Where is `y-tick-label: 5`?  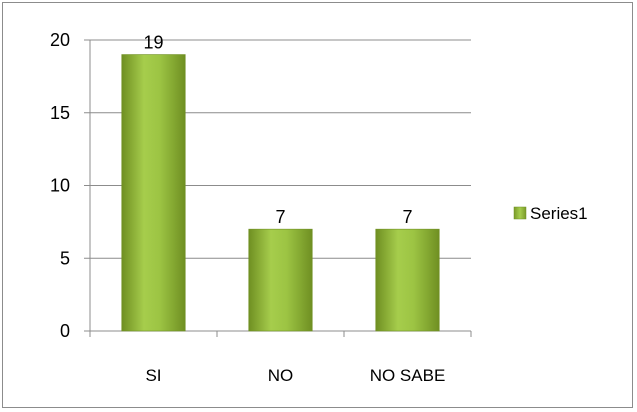 y-tick-label: 5 is located at coordinates (65, 258).